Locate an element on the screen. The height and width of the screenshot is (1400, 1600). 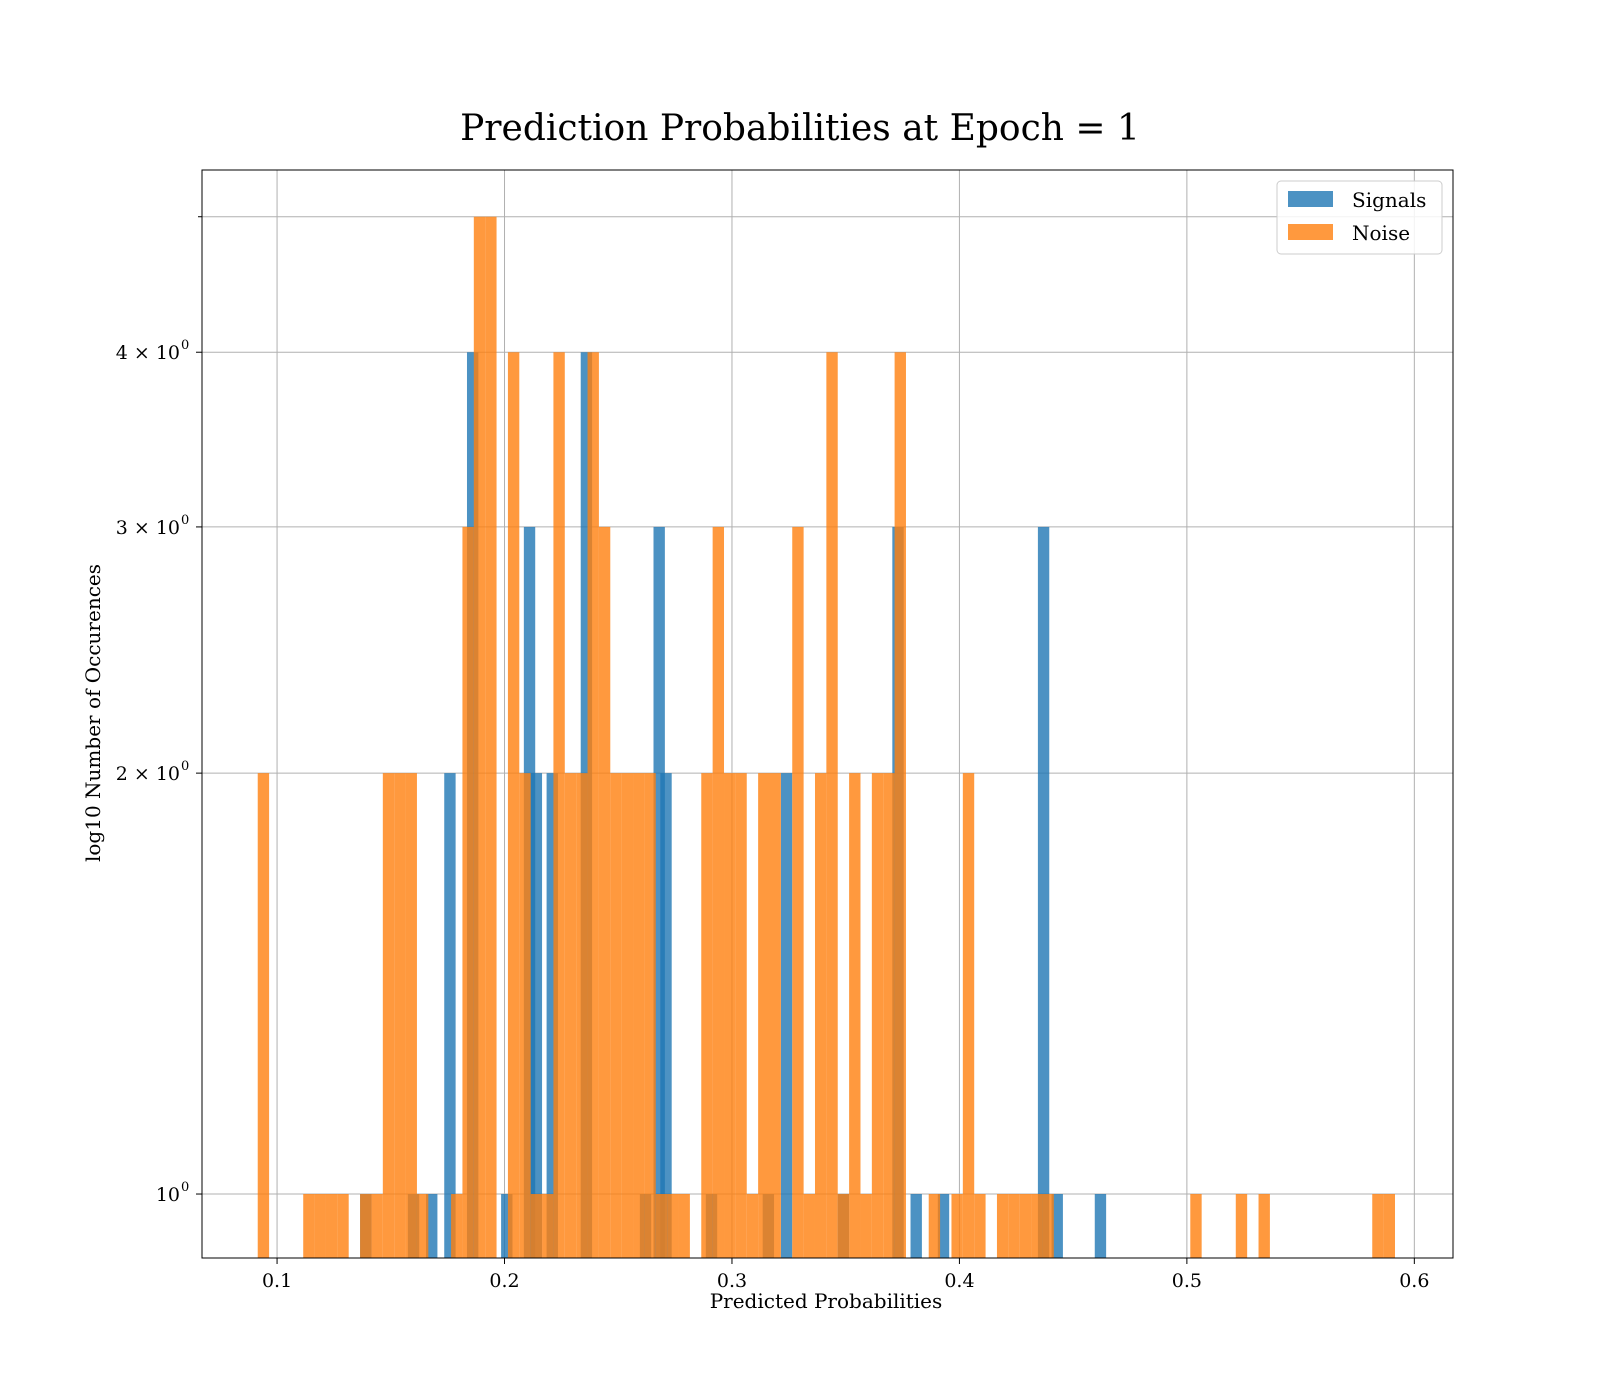
x-tick-label: 0.6 is located at coordinates (1414, 1281).